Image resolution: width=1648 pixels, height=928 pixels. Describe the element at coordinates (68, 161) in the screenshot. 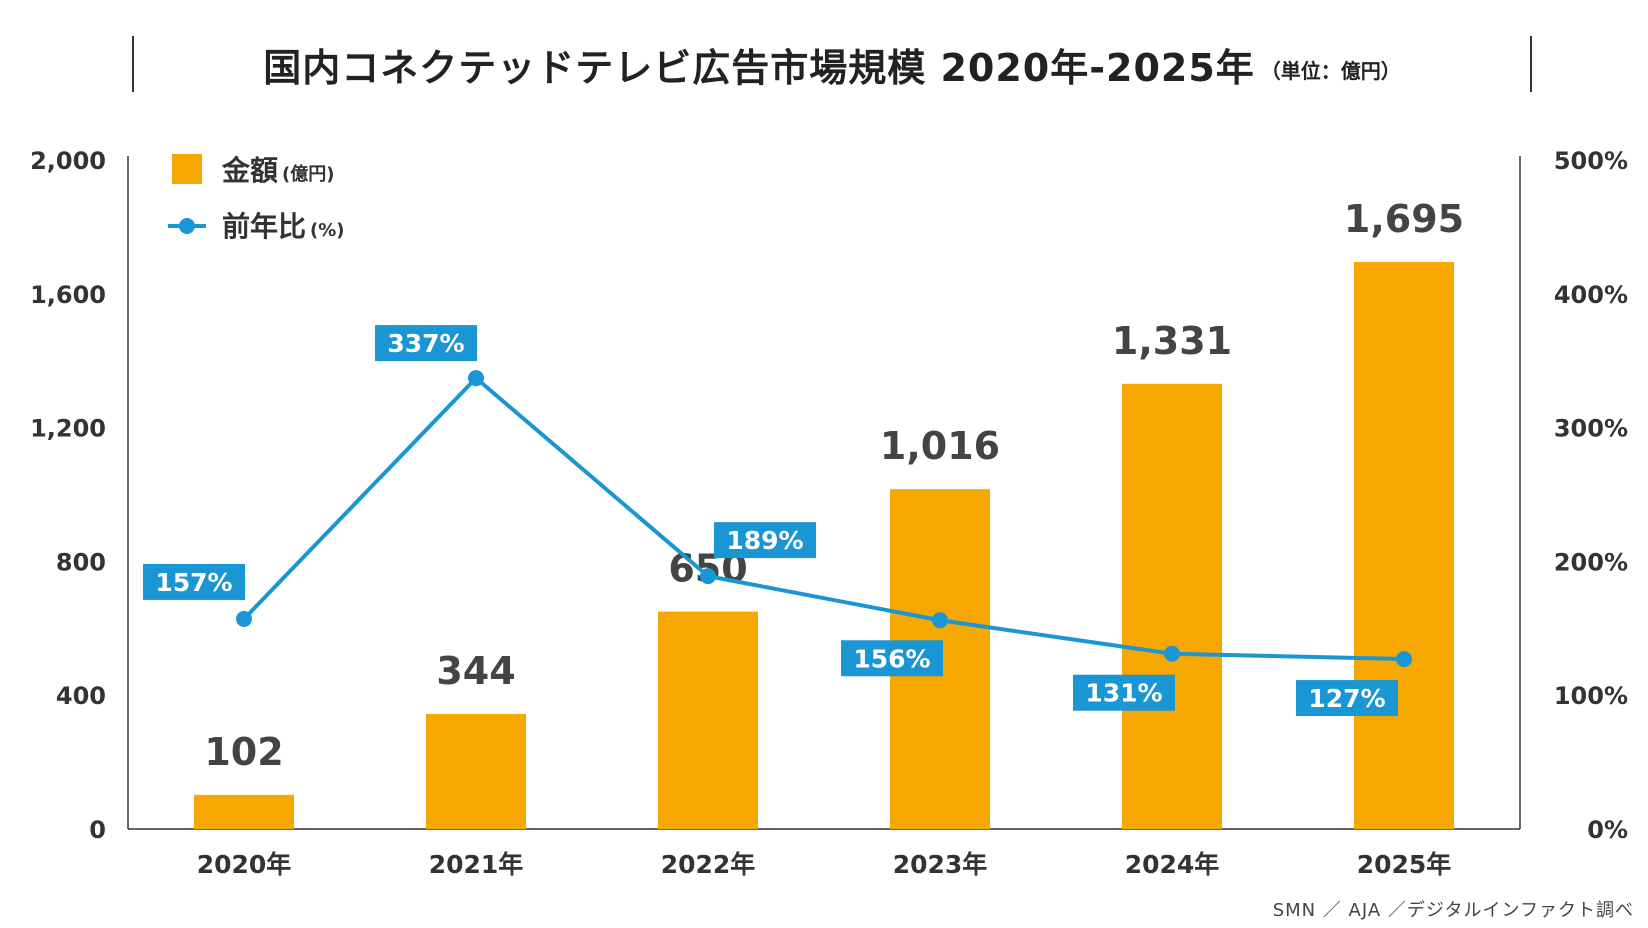

I see `y-left-tick-label: 2,000` at that location.